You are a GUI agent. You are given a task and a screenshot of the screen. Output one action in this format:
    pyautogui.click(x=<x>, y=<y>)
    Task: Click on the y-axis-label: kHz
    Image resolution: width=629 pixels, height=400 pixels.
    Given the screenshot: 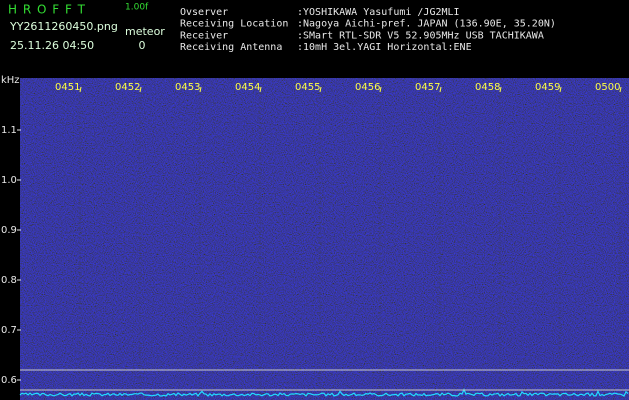 What is the action you would take?
    pyautogui.click(x=10, y=80)
    